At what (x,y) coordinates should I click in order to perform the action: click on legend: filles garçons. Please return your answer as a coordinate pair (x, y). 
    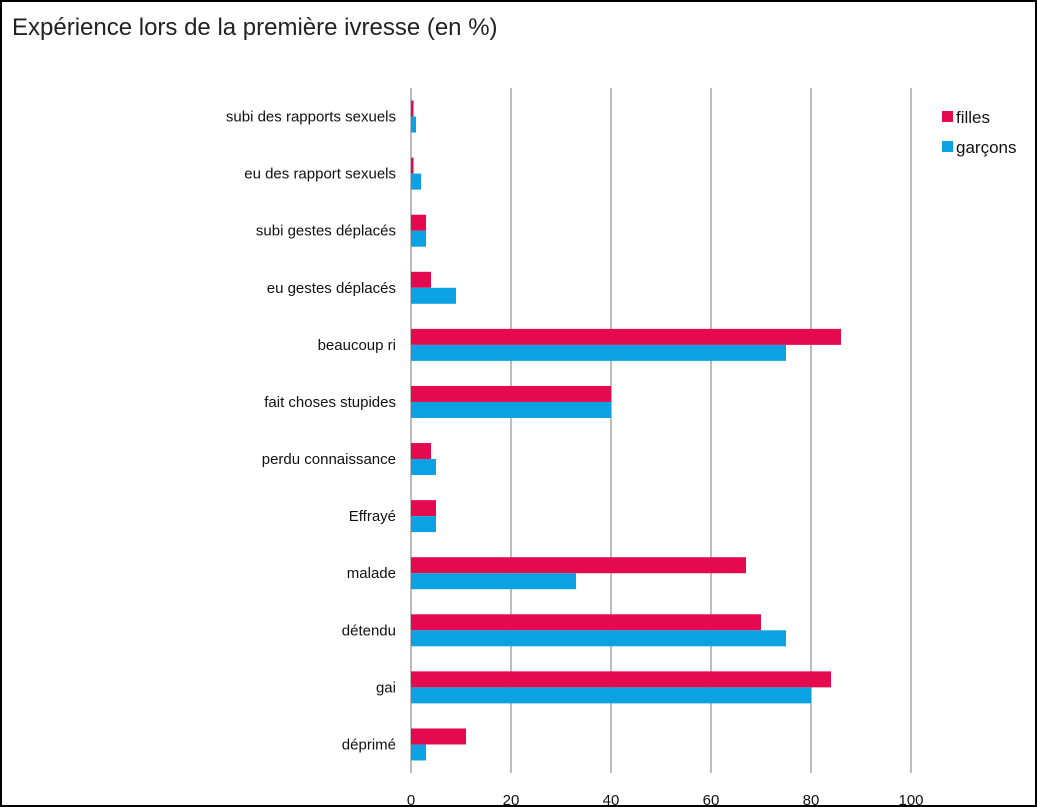
    Looking at the image, I should click on (979, 132).